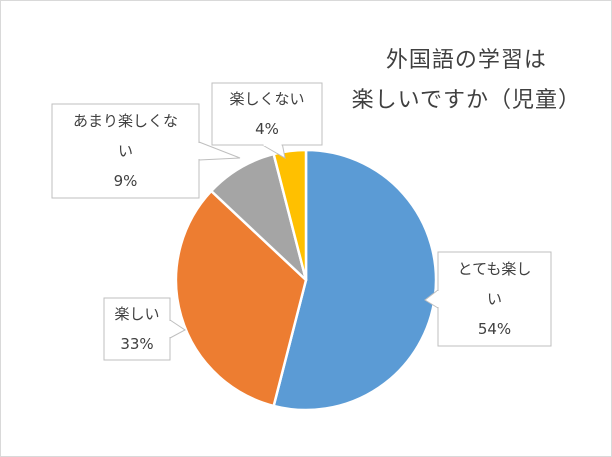 Image resolution: width=612 pixels, height=457 pixels. Describe the element at coordinates (494, 329) in the screenshot. I see `slice-value-label: 54%` at that location.